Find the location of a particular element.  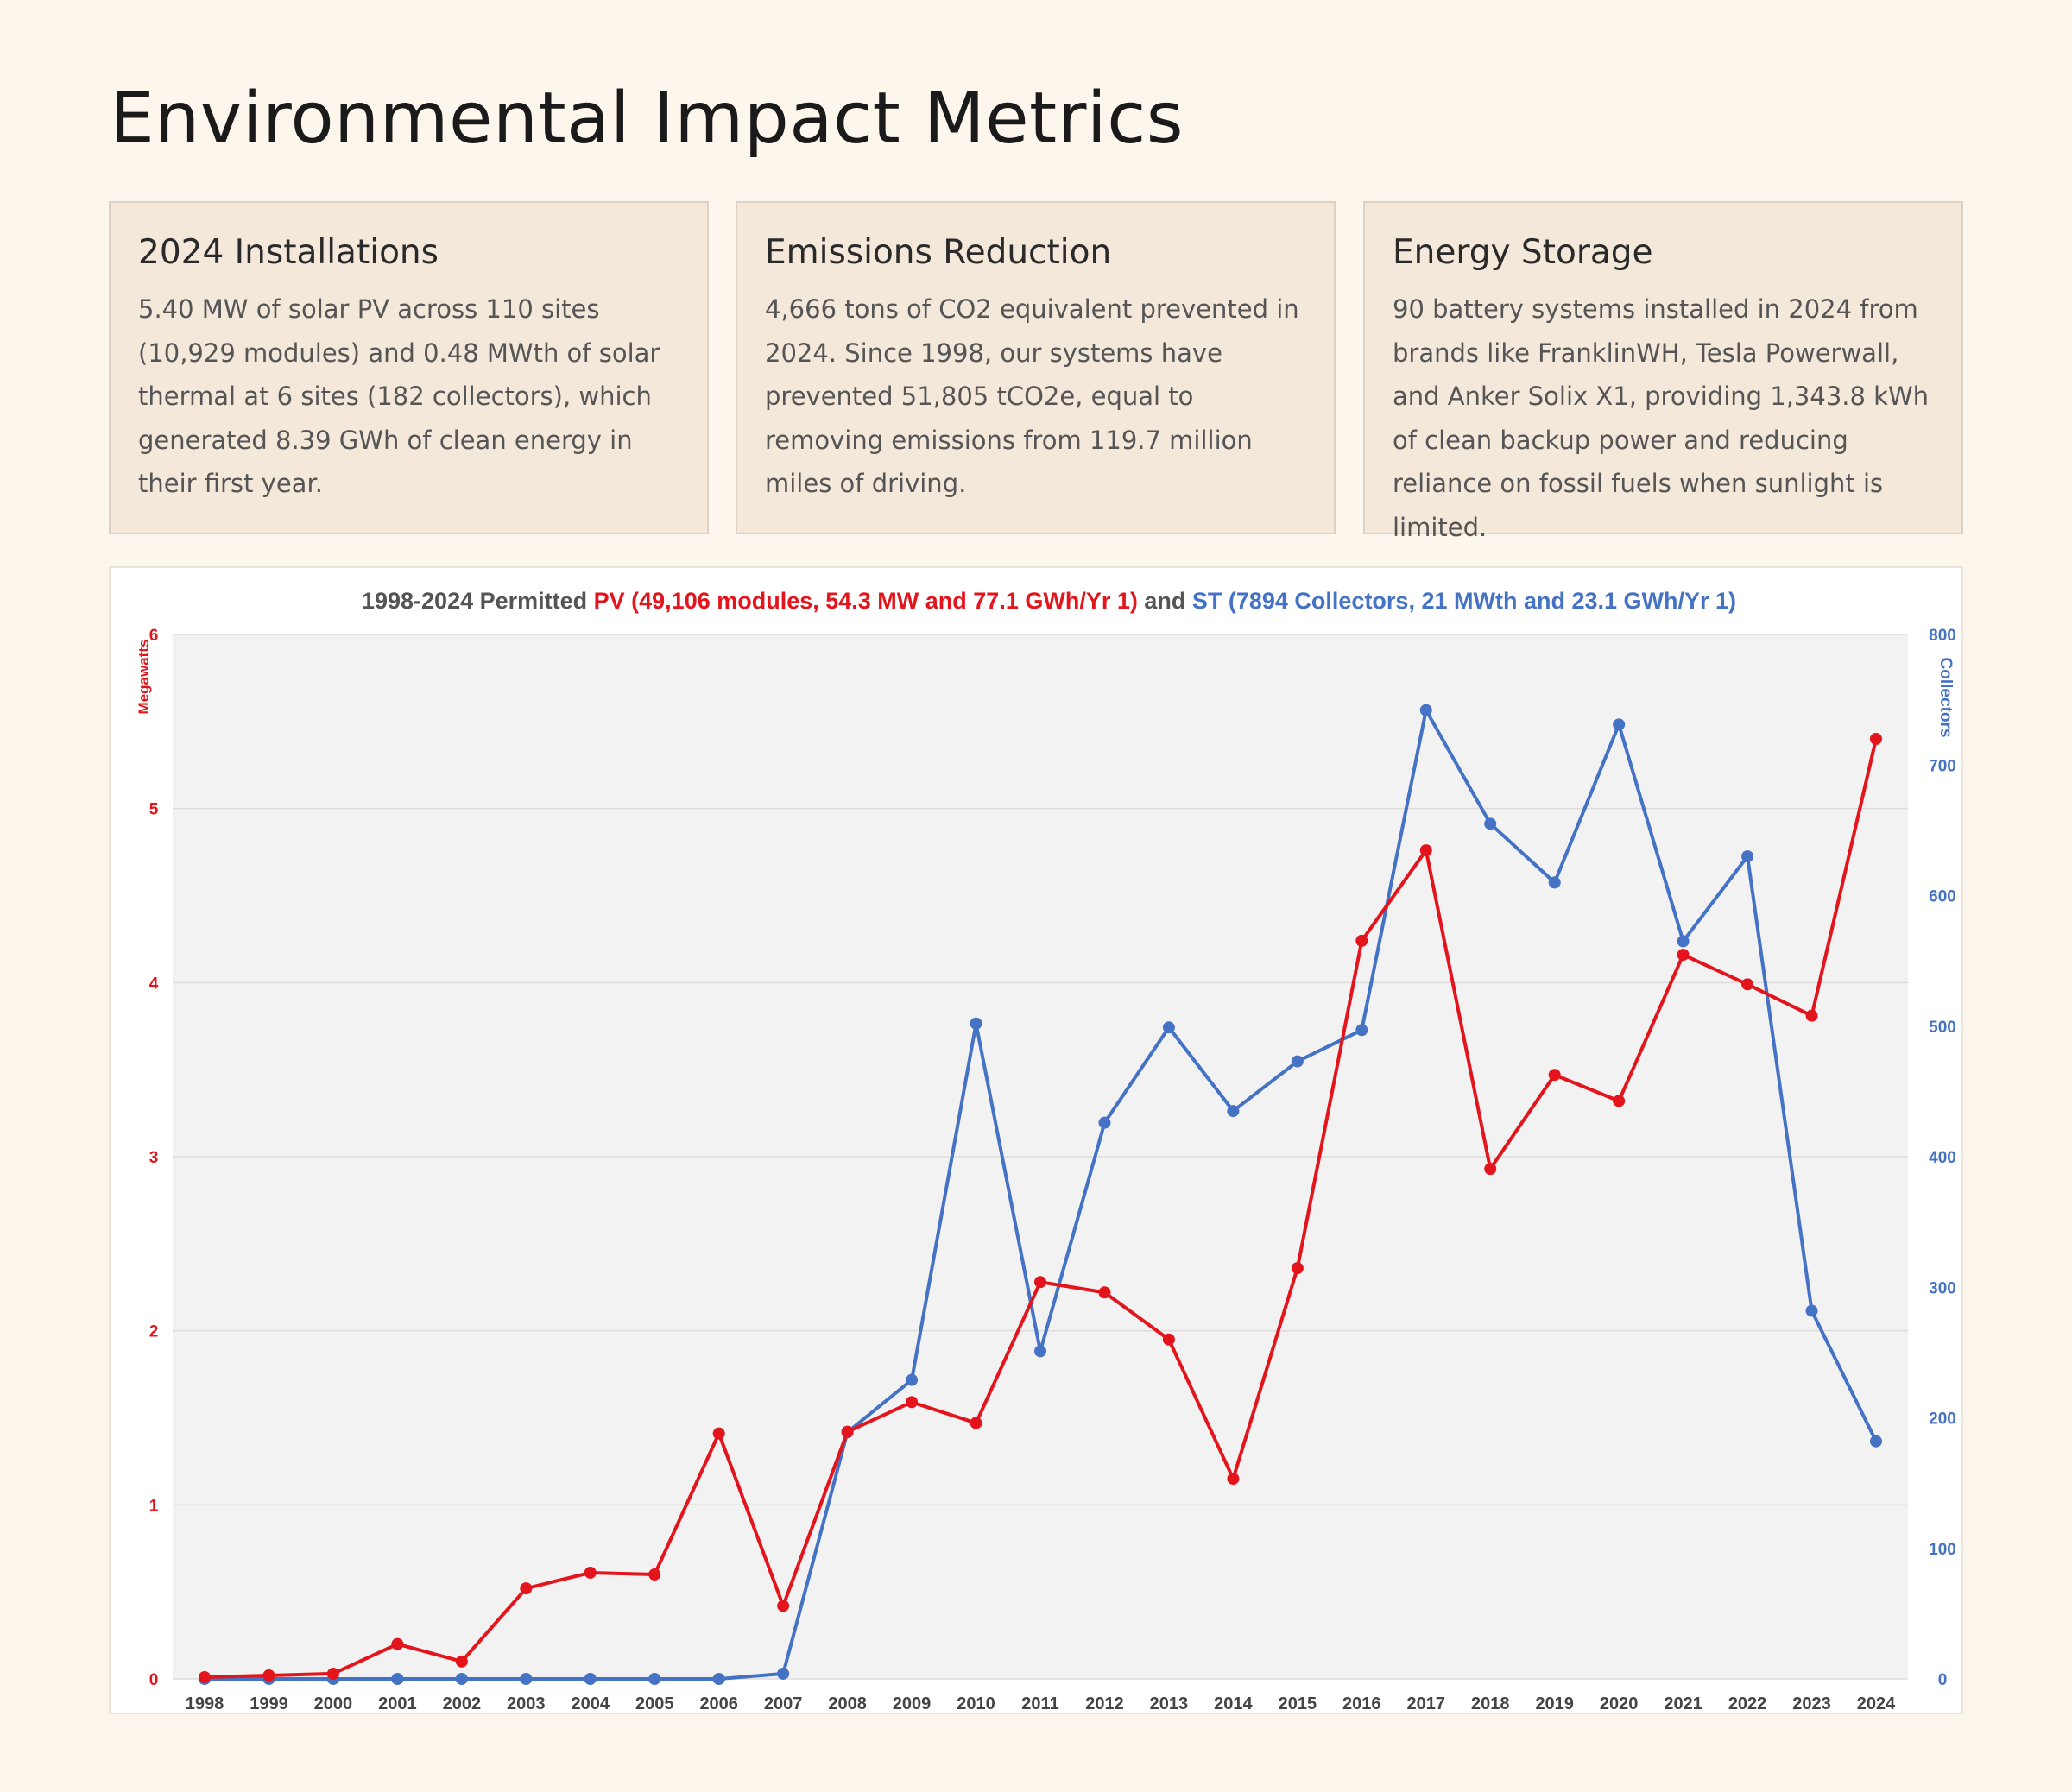

x-tick-label: 2000 is located at coordinates (333, 1703).